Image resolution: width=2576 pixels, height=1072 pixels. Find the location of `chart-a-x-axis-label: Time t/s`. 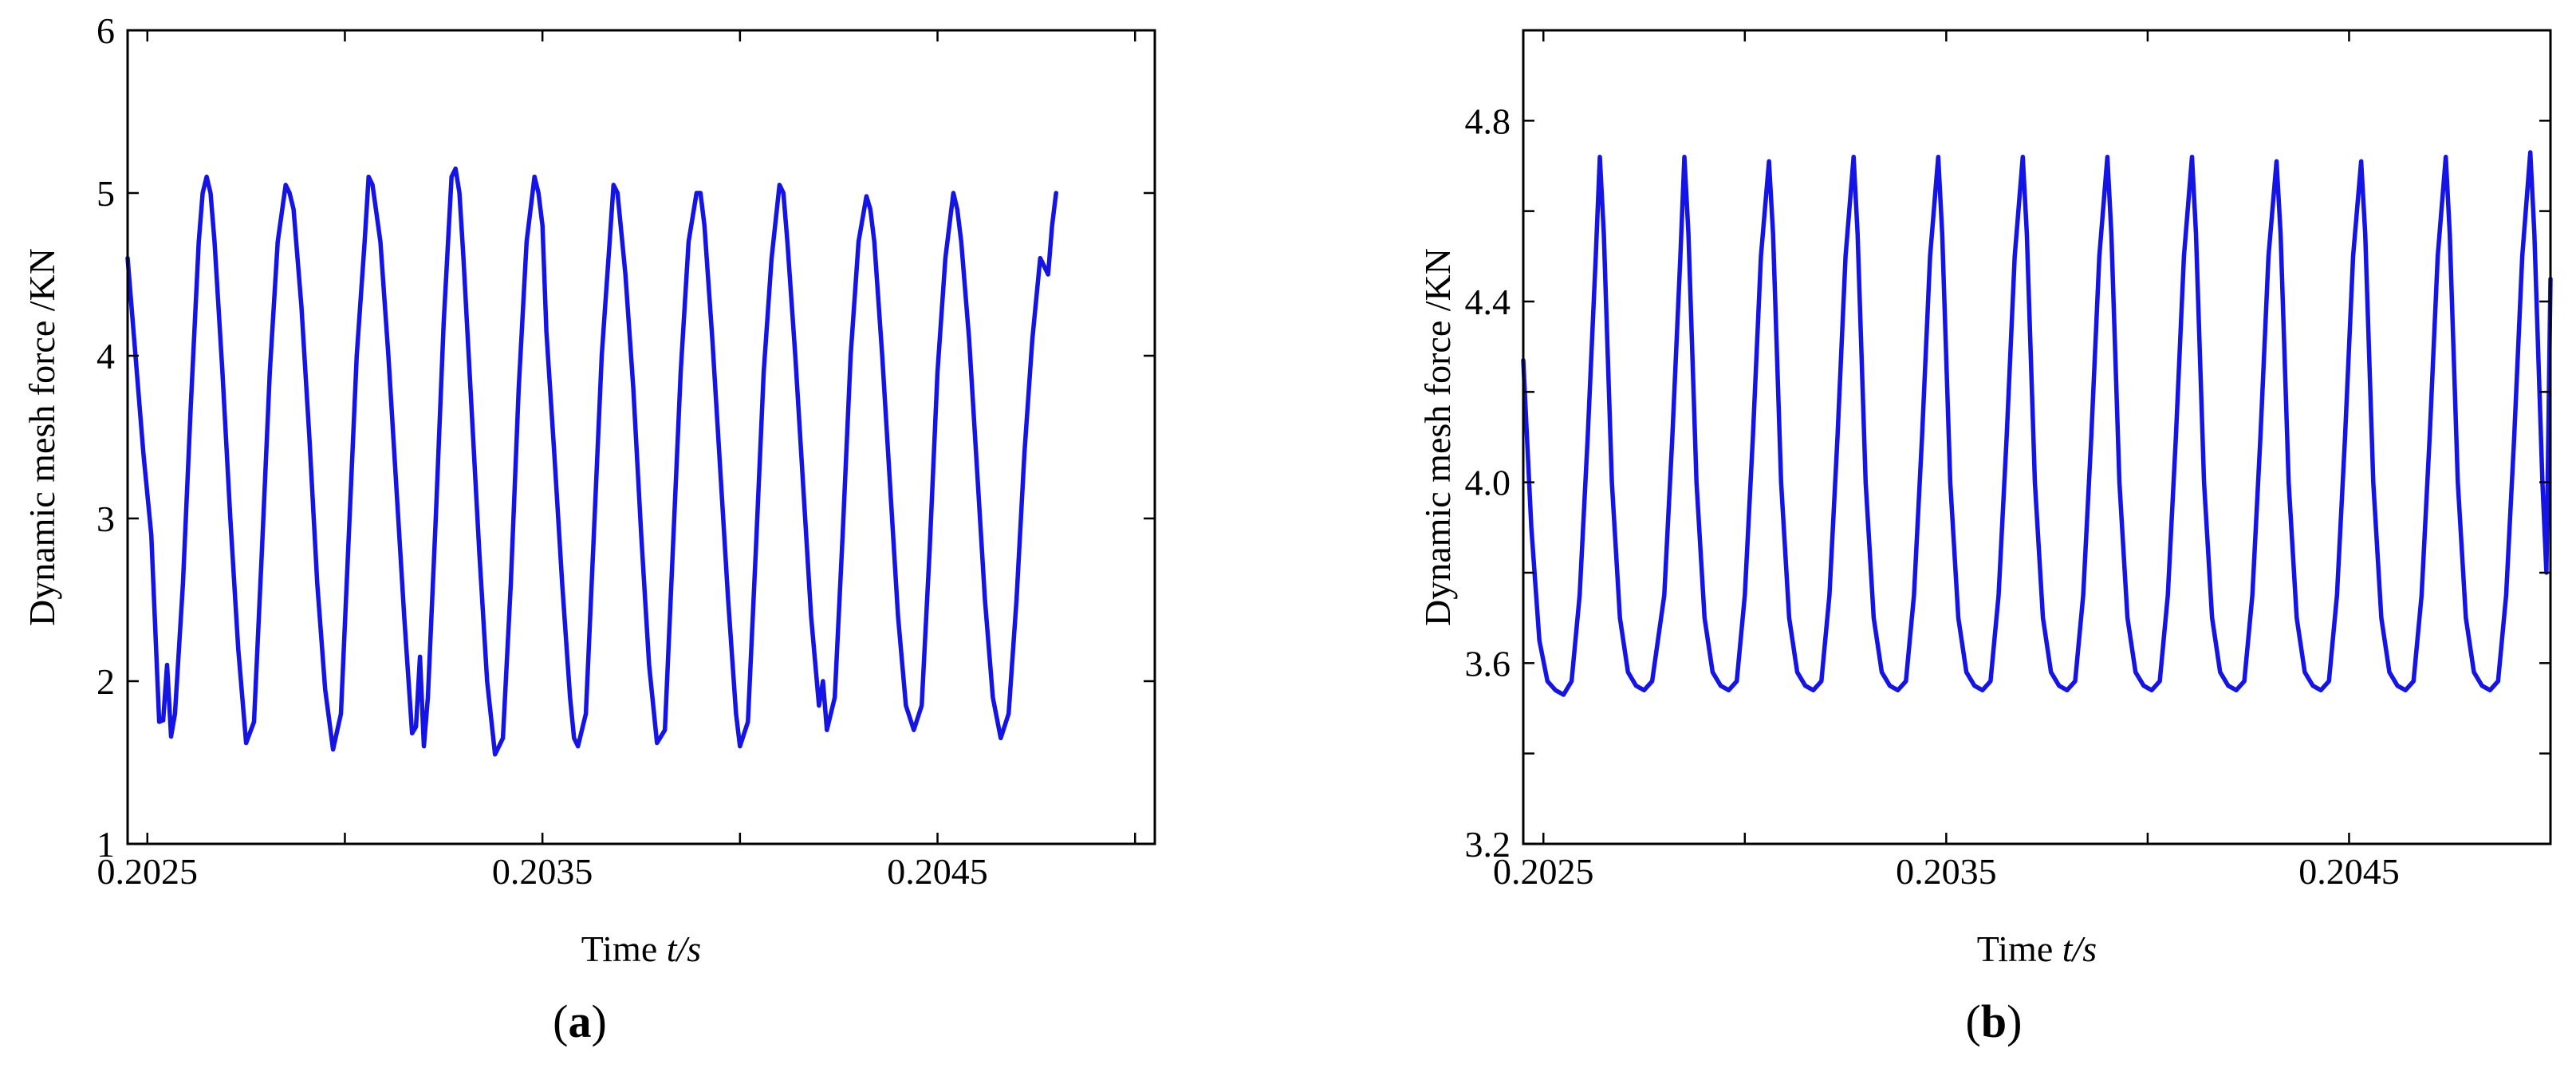

chart-a-x-axis-label: Time t/s is located at coordinates (641, 949).